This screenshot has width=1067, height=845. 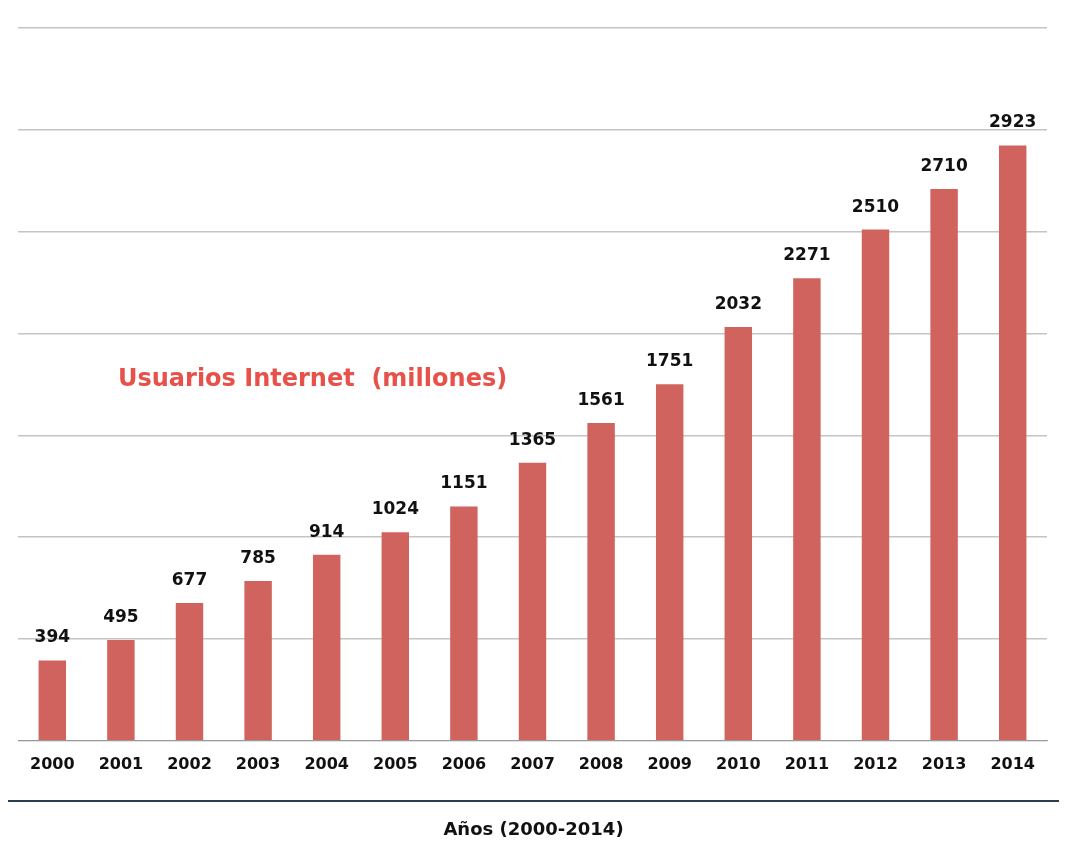 What do you see at coordinates (807, 763) in the screenshot?
I see `x-tick-label: 2011` at bounding box center [807, 763].